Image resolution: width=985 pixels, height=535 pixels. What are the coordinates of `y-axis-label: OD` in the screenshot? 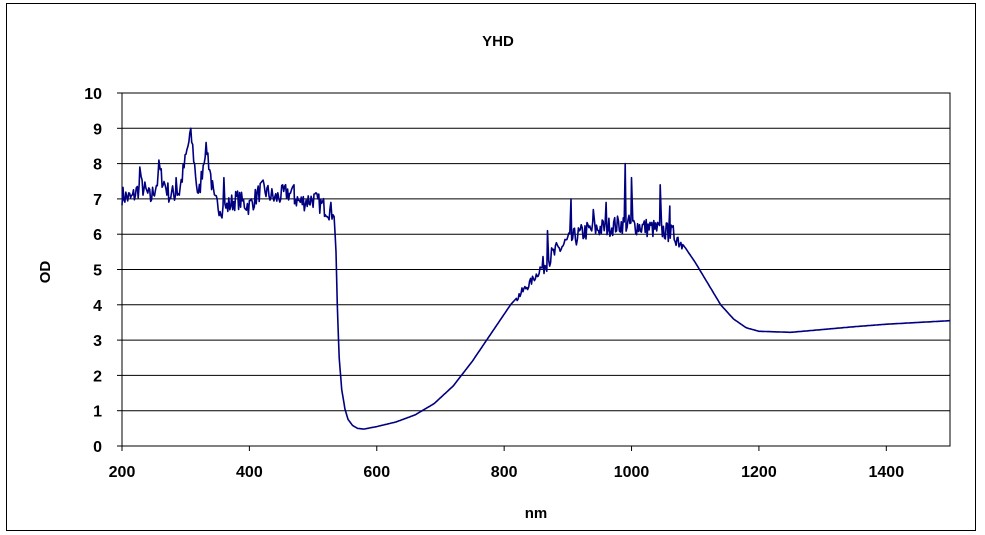 It's located at (45, 272).